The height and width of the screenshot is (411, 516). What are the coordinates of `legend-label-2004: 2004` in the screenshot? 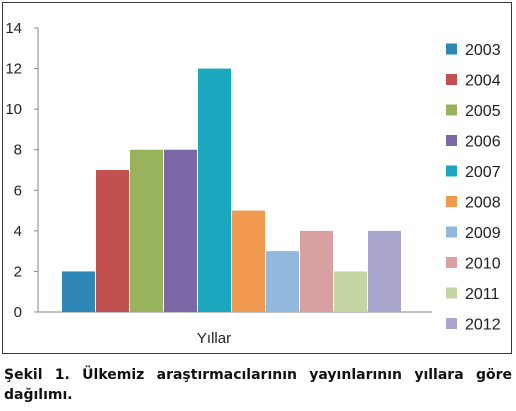 It's located at (483, 81).